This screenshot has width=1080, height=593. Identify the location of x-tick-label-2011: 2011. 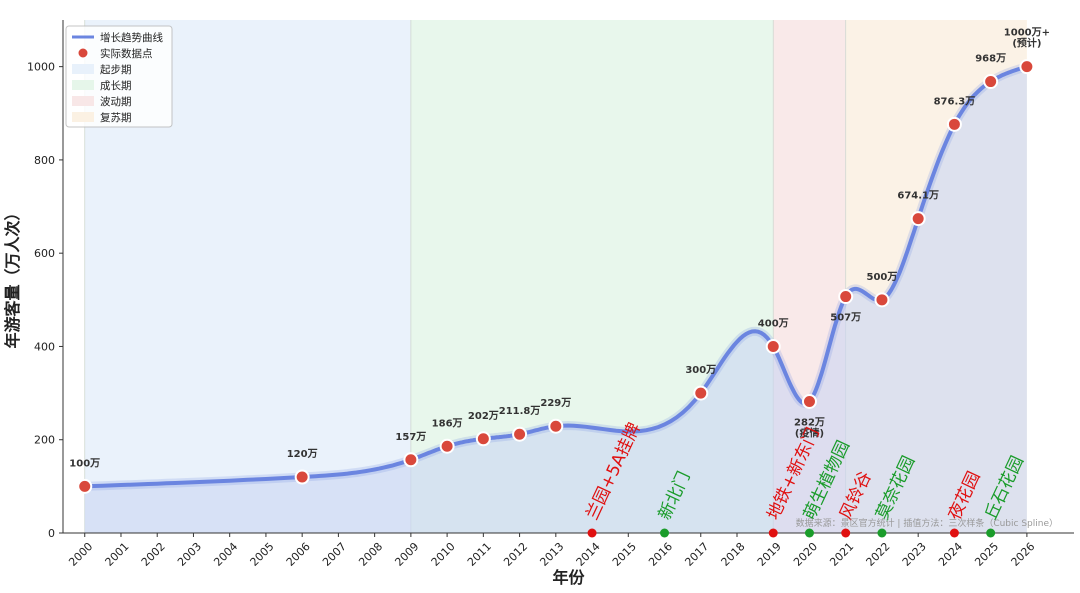
(479, 554).